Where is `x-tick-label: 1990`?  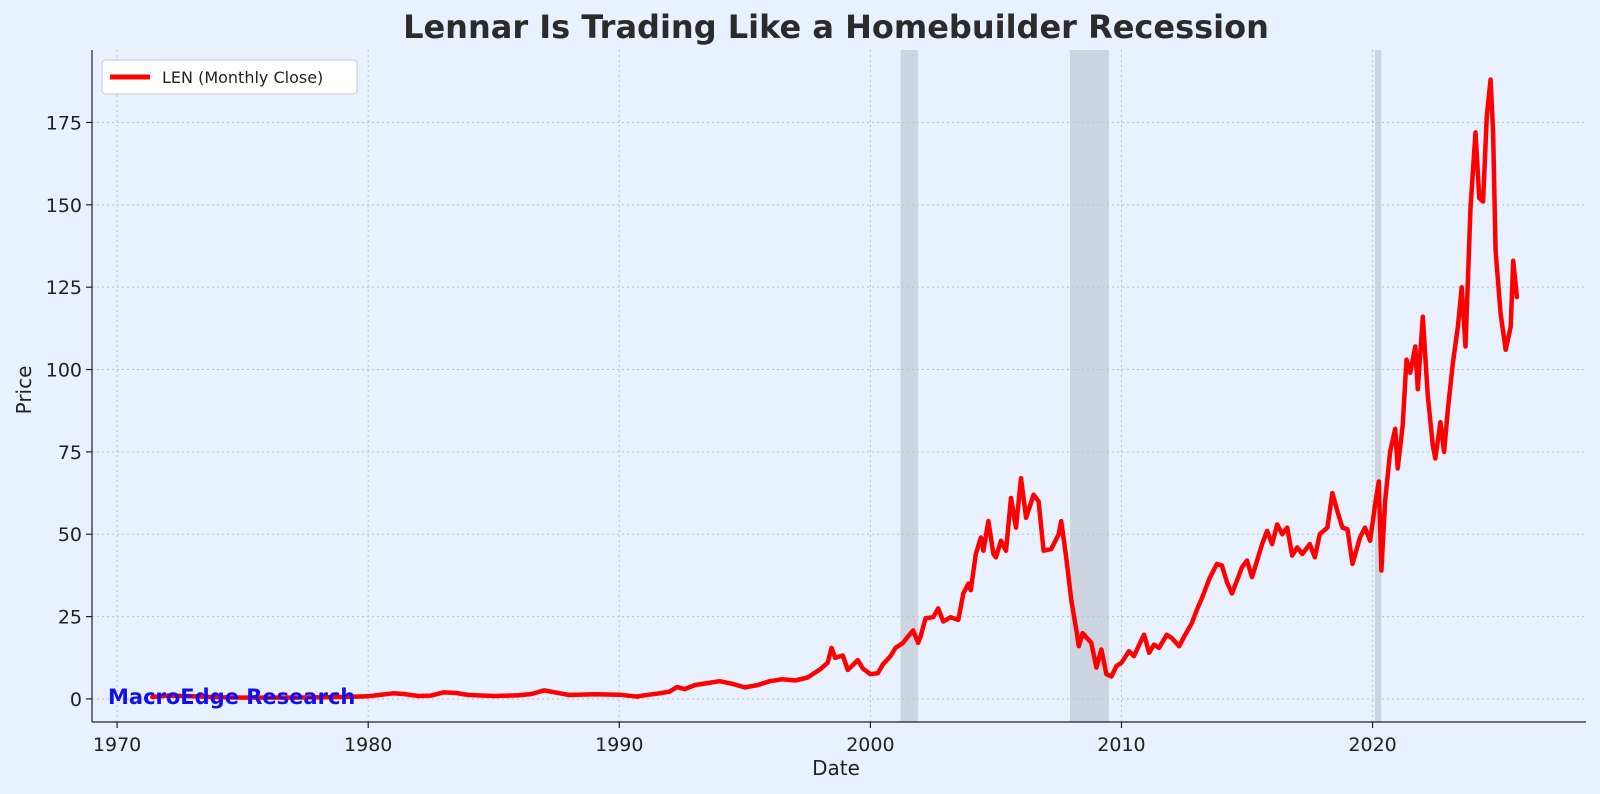
x-tick-label: 1990 is located at coordinates (619, 745).